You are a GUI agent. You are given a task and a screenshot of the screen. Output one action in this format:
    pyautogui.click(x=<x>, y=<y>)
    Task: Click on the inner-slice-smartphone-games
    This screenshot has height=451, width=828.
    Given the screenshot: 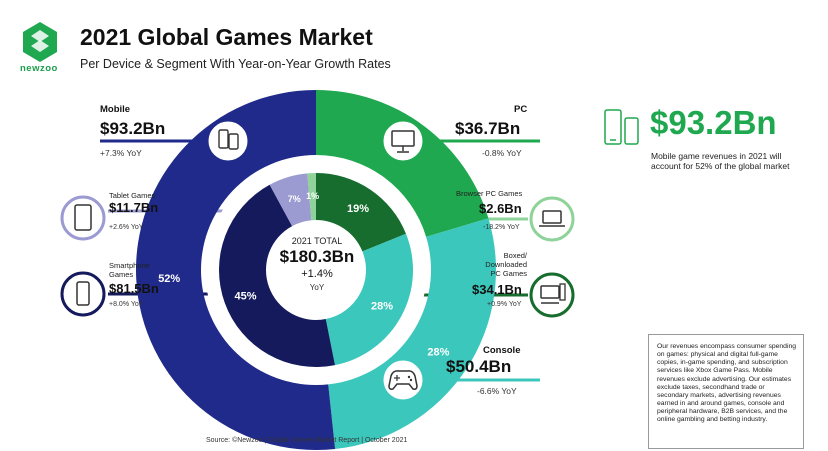 What is the action you would take?
    pyautogui.click(x=277, y=275)
    